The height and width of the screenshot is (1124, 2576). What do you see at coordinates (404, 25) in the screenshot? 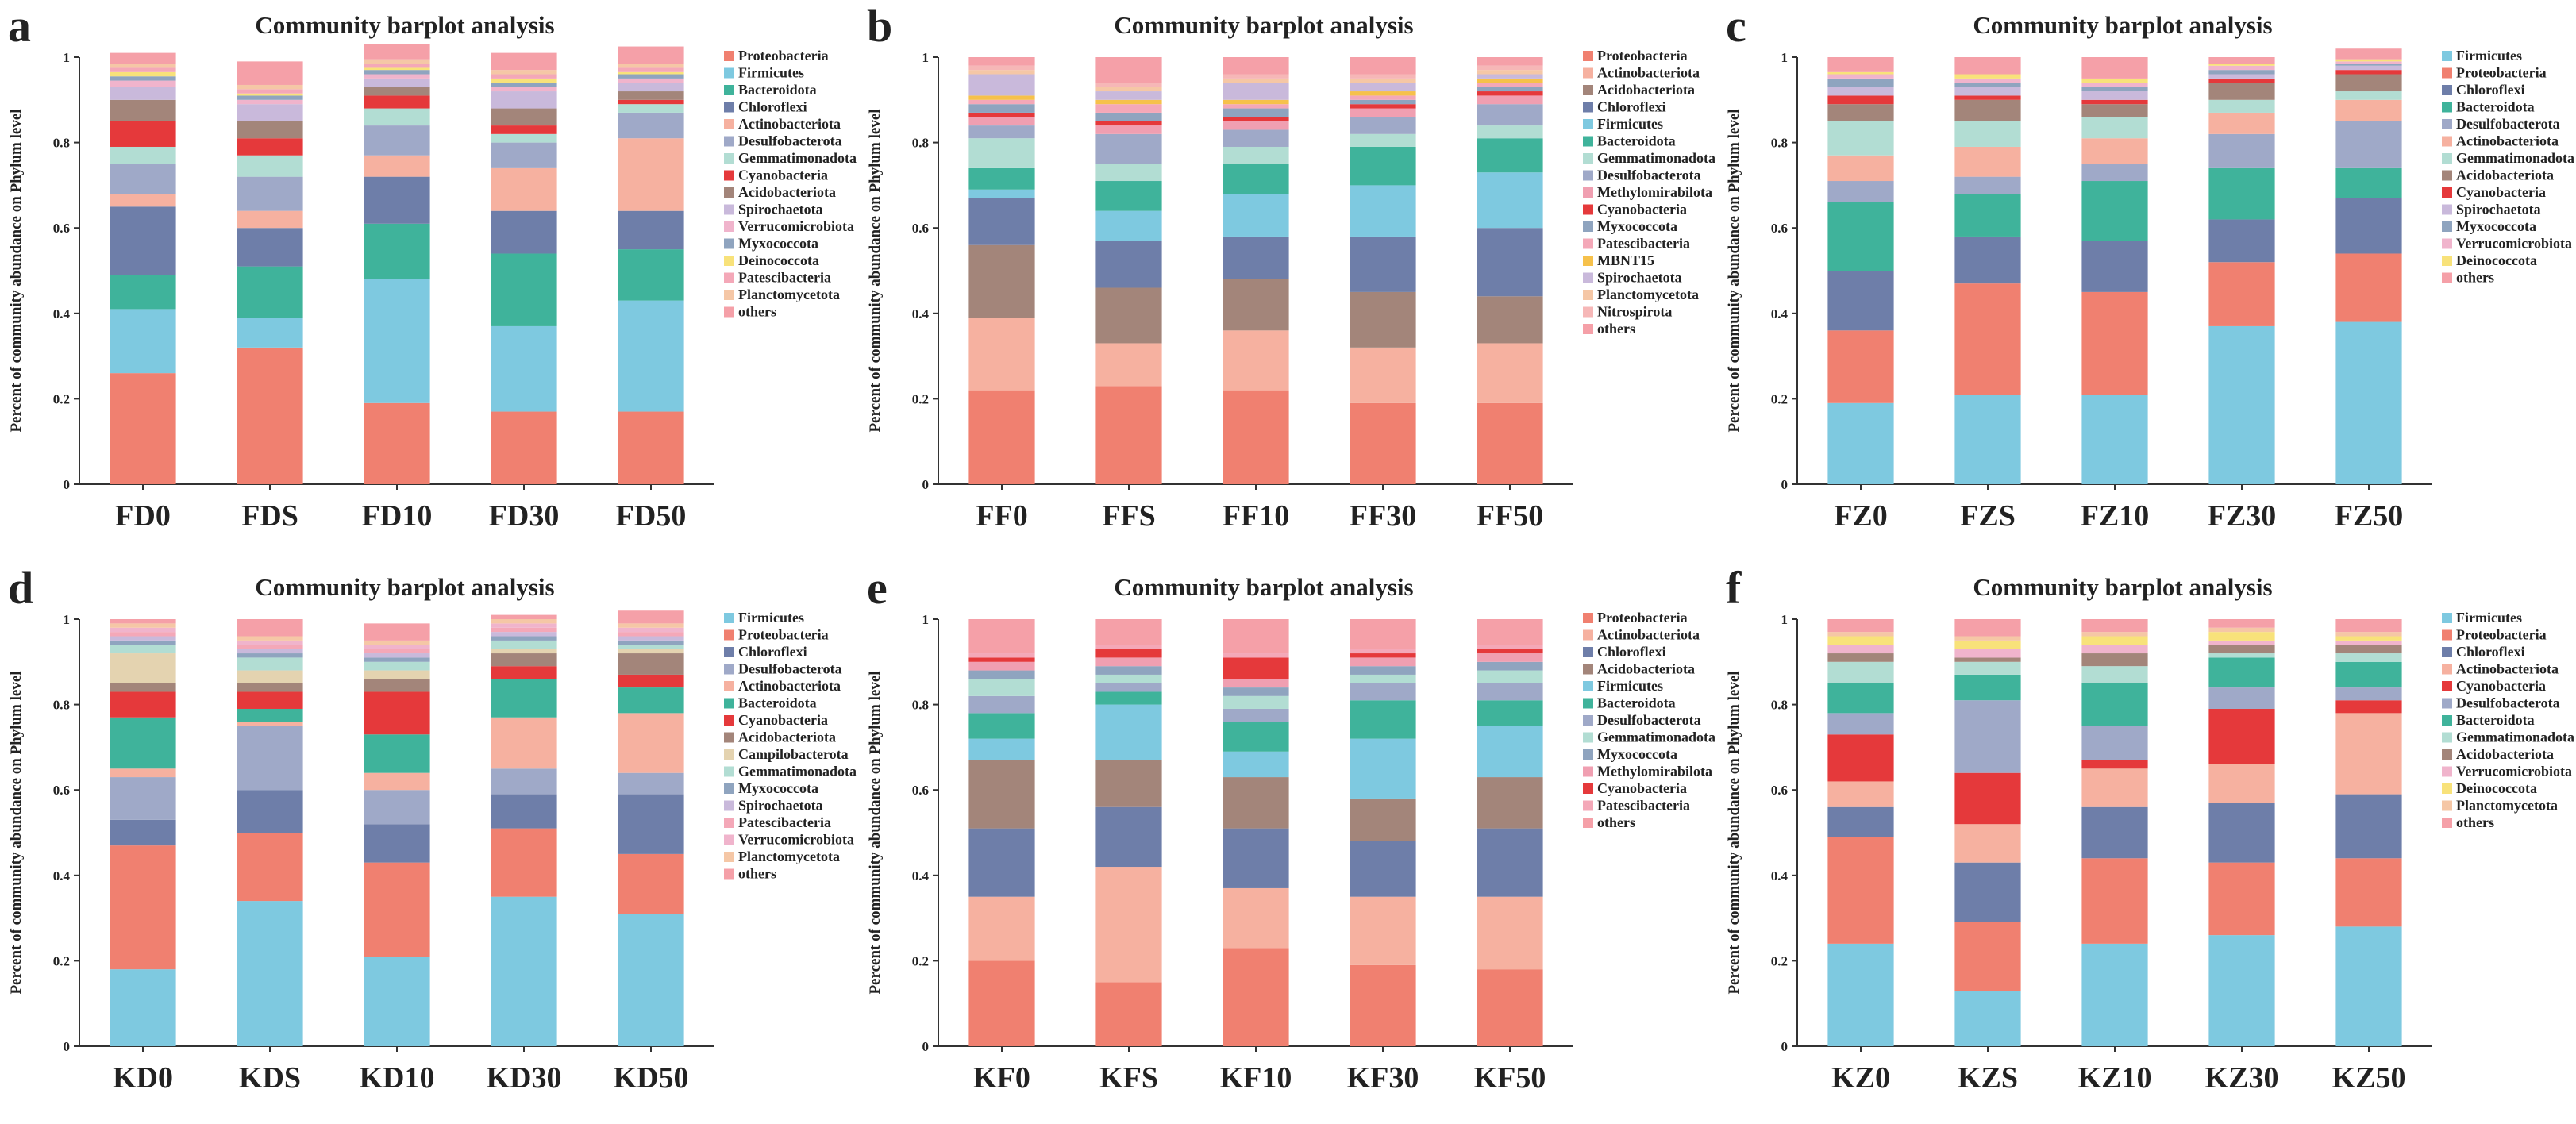
I see `chart-title: Community barplot analysis` at bounding box center [404, 25].